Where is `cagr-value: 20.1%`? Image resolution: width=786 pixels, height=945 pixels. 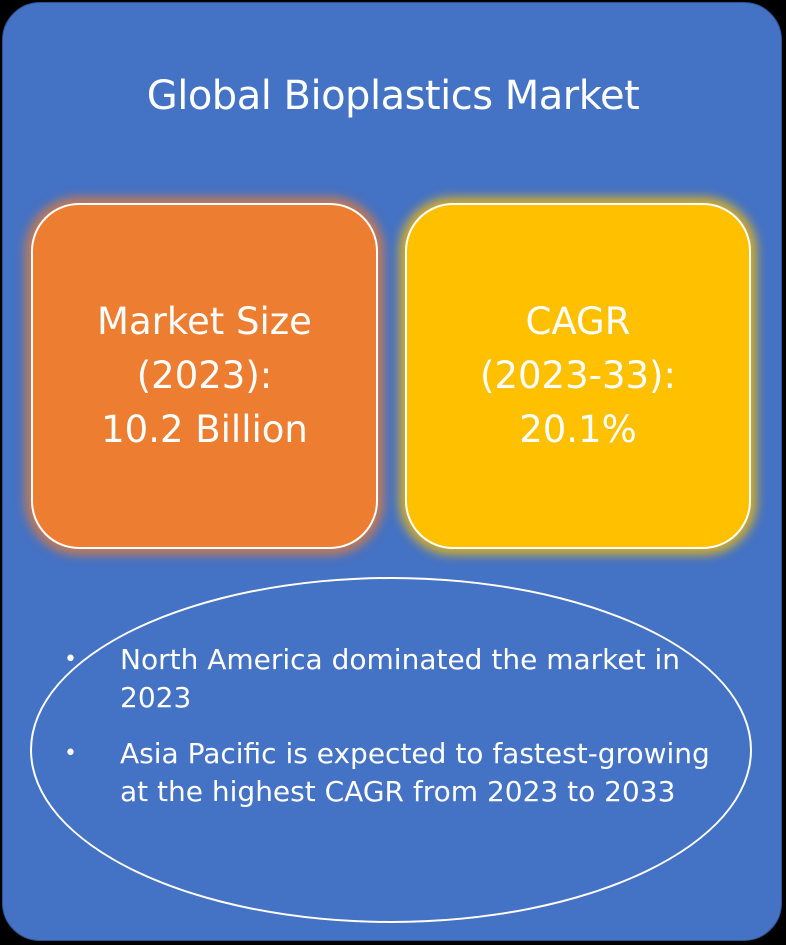
cagr-value: 20.1% is located at coordinates (578, 429).